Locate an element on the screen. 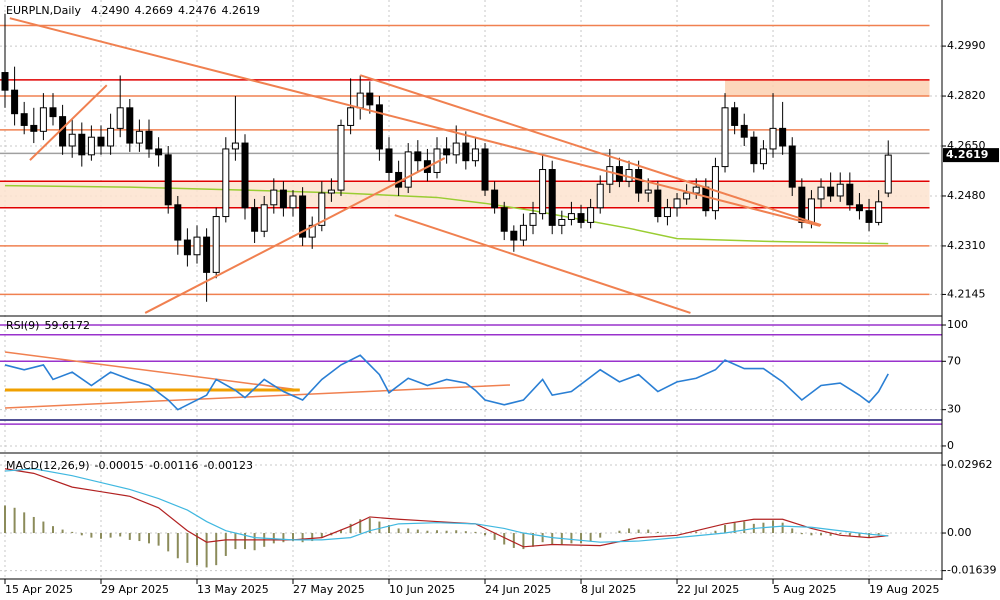  y-tick-label: 0.02962 is located at coordinates (970, 464).